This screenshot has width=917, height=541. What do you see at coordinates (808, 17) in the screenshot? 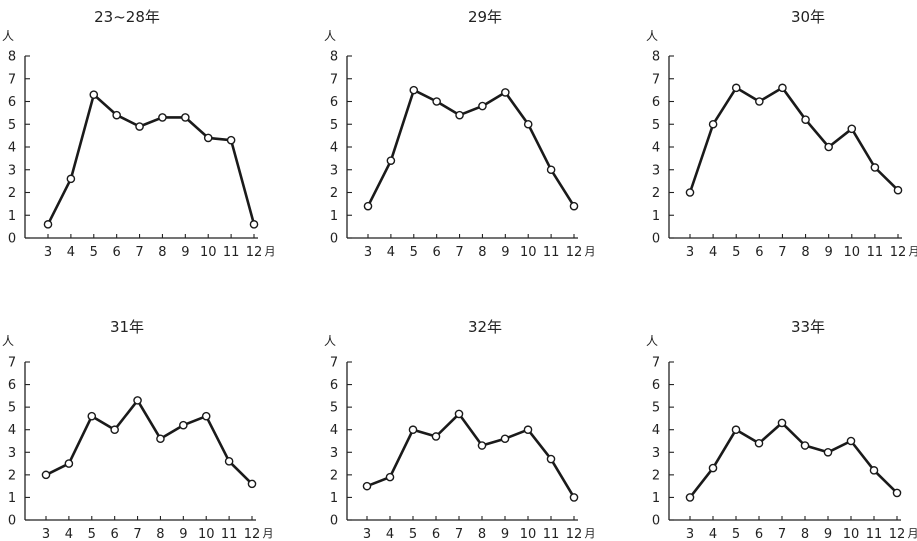
I see `chart-title: 30年` at bounding box center [808, 17].